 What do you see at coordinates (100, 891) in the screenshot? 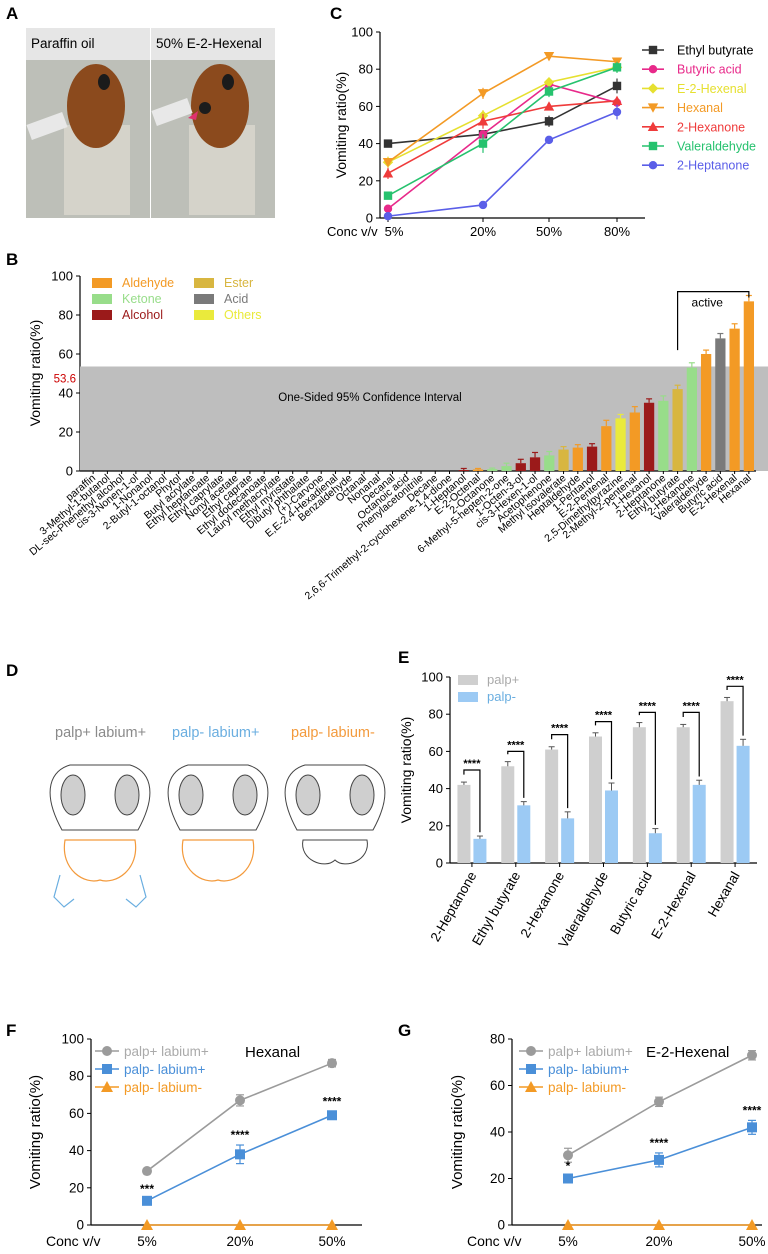
I see `palp-outline` at bounding box center [100, 891].